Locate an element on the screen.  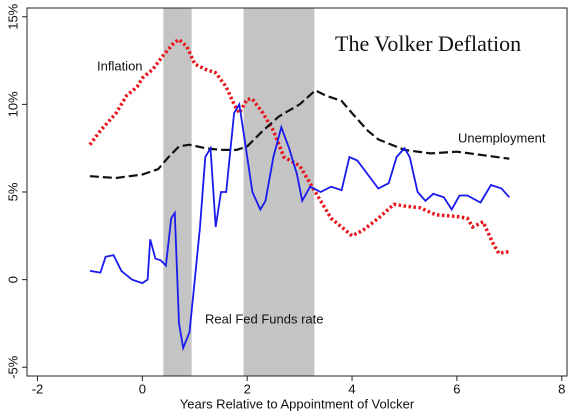
x-tick-label: 0 is located at coordinates (142, 388).